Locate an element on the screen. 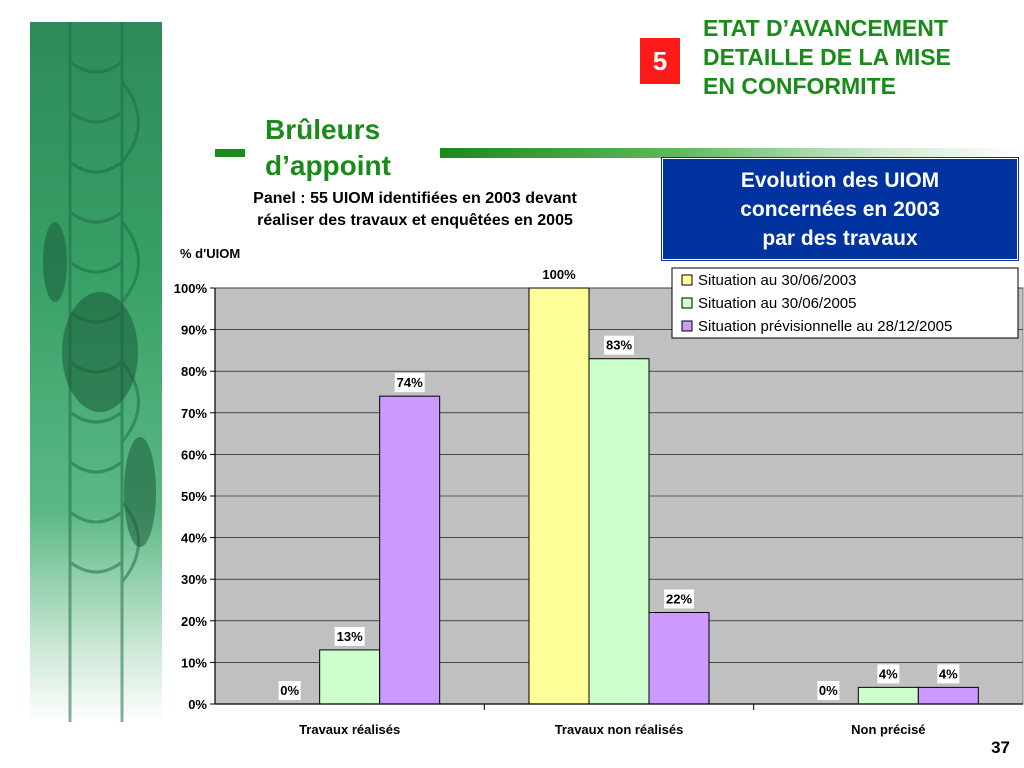 This screenshot has height=768, width=1024. title-underline-bar is located at coordinates (732, 153).